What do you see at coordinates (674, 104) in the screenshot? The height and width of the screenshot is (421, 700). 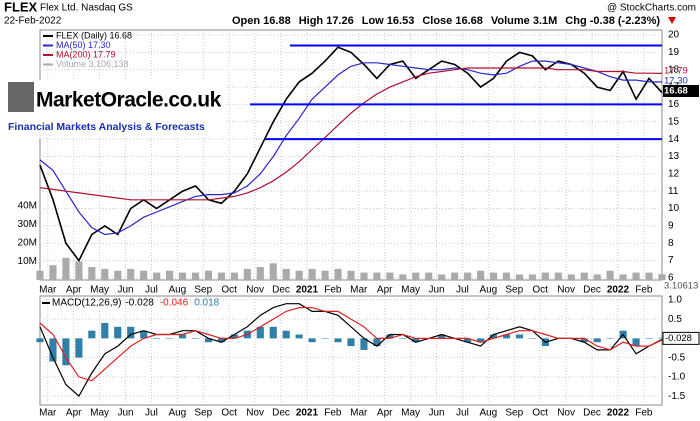 I see `y-tick-label: 16` at bounding box center [674, 104].